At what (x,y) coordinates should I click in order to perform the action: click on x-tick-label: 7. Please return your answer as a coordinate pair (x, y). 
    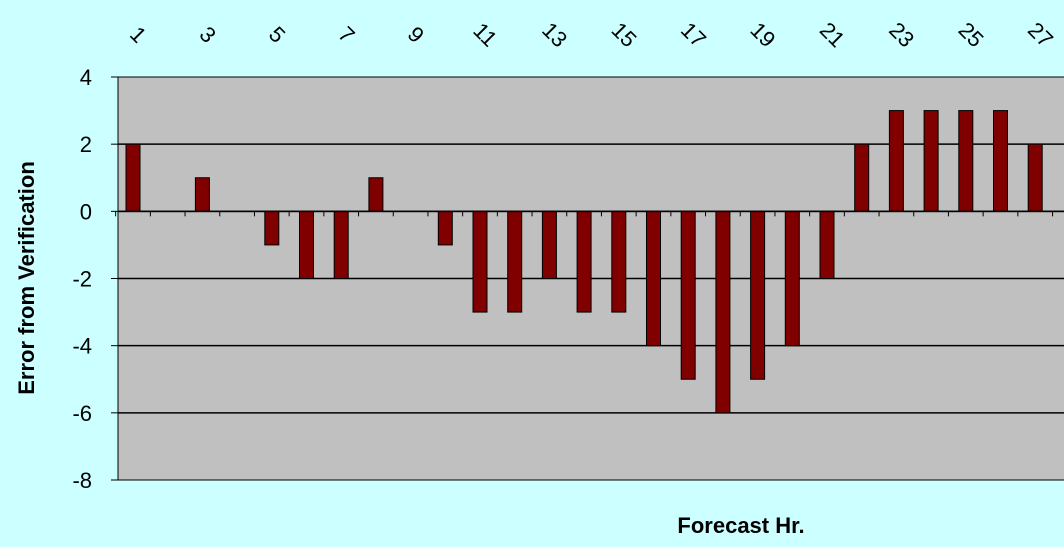
    Looking at the image, I should click on (346, 35).